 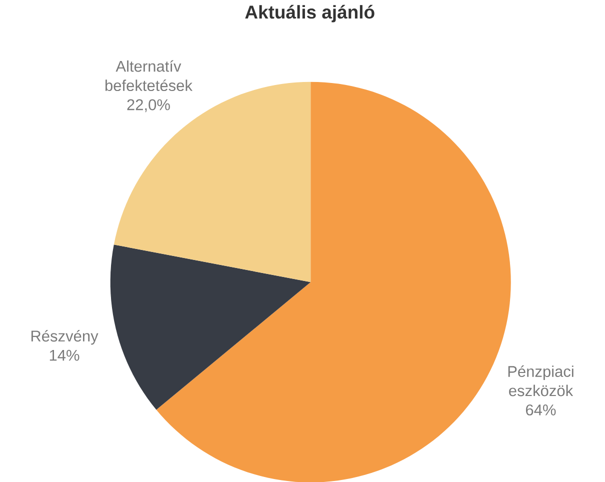 I want to click on slice-label: Pénzpiaci eszközök, so click(x=541, y=380).